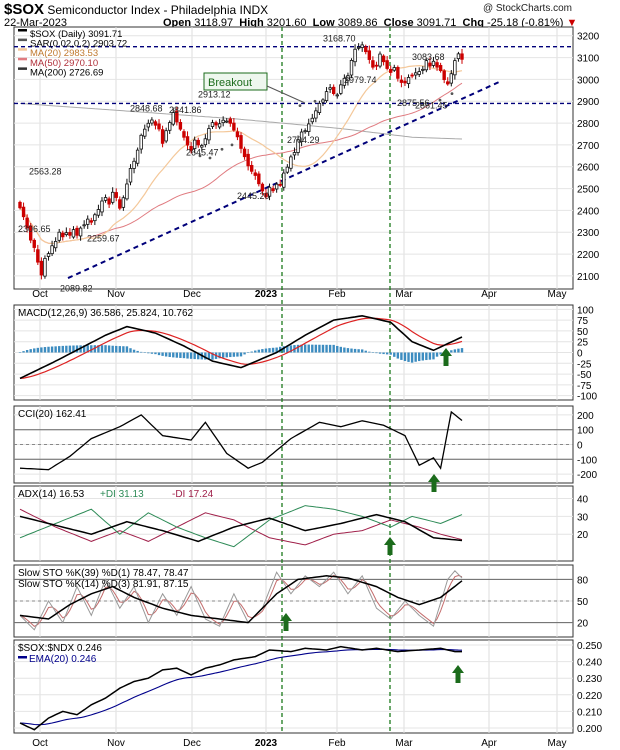  I want to click on ratio-legend: $SOX:$NDX 0.246, so click(60, 648).